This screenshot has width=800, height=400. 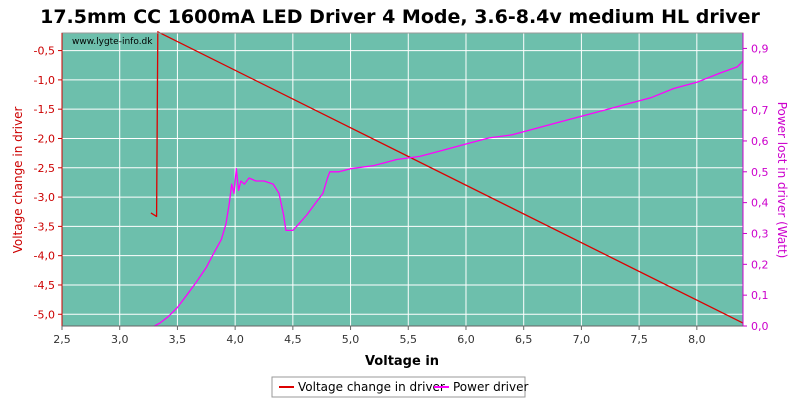 What do you see at coordinates (524, 339) in the screenshot?
I see `x-tick-label: 6,5` at bounding box center [524, 339].